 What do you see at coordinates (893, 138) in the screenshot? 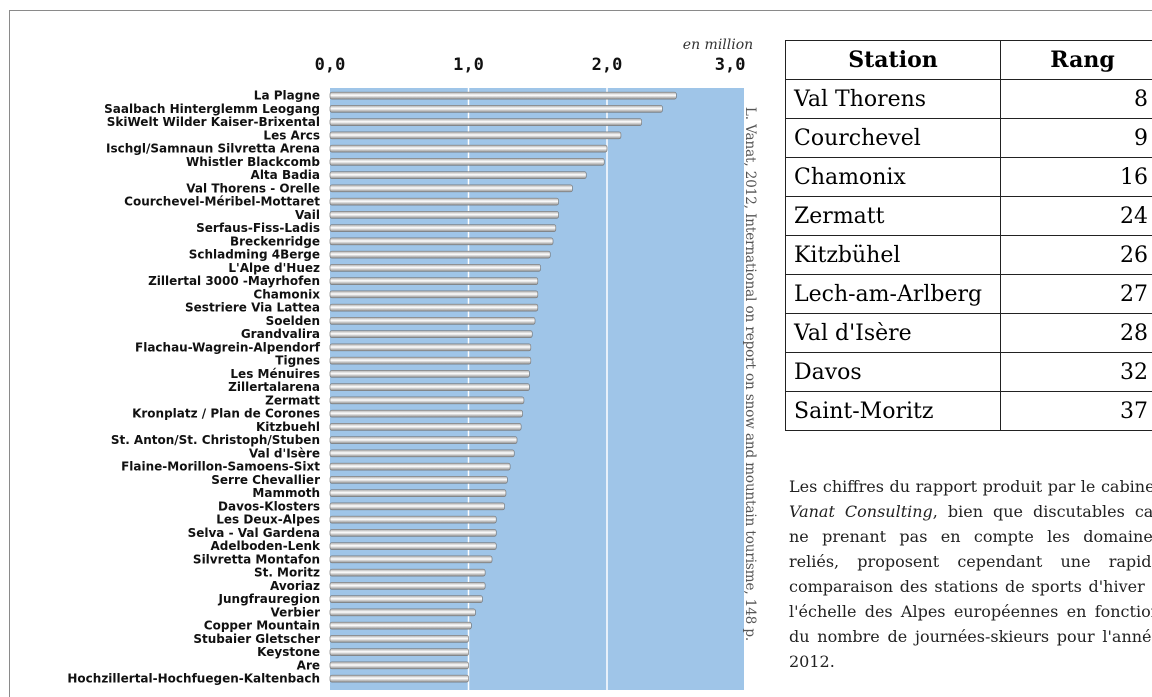
I see `station-cell: Courchevel` at bounding box center [893, 138].